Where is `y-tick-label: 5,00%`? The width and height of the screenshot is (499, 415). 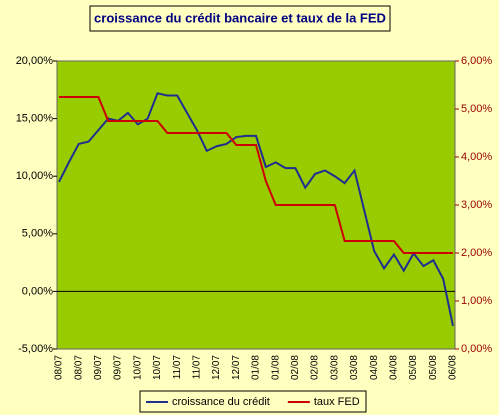 y-tick-label: 5,00% is located at coordinates (37, 234).